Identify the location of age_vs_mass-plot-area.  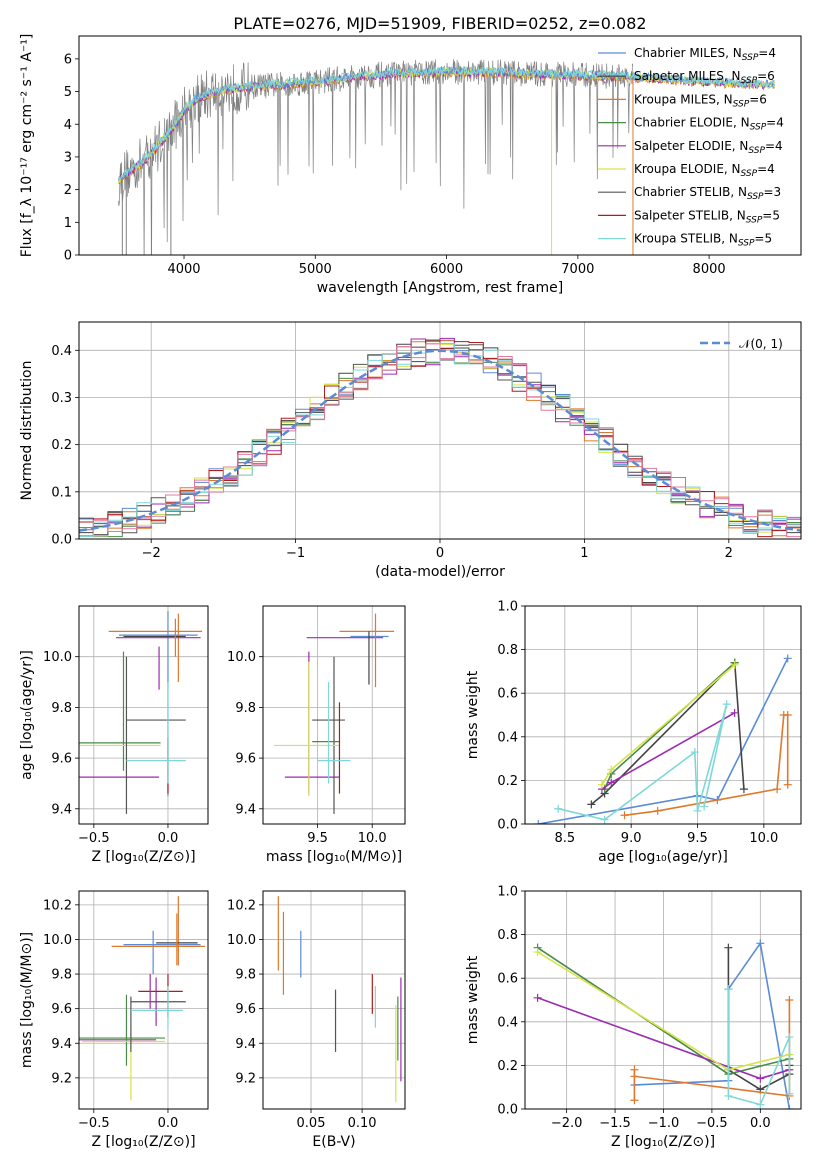
(334, 713).